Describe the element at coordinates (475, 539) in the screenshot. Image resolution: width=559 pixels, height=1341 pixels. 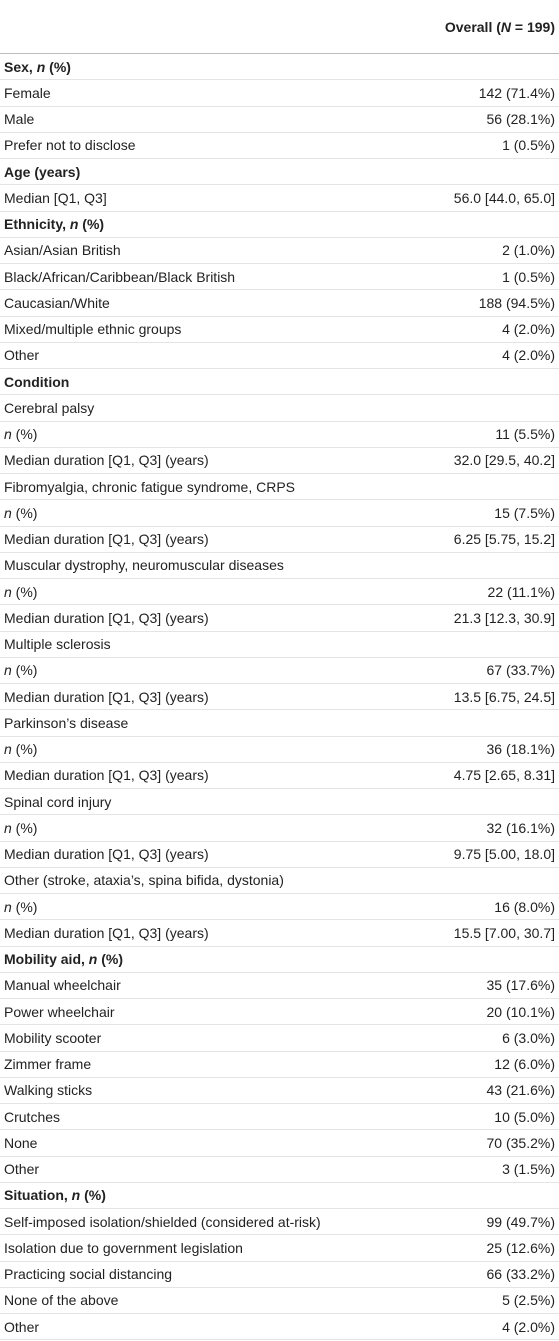
I see `row-value: 6.25 [5.75, 15.2]` at that location.